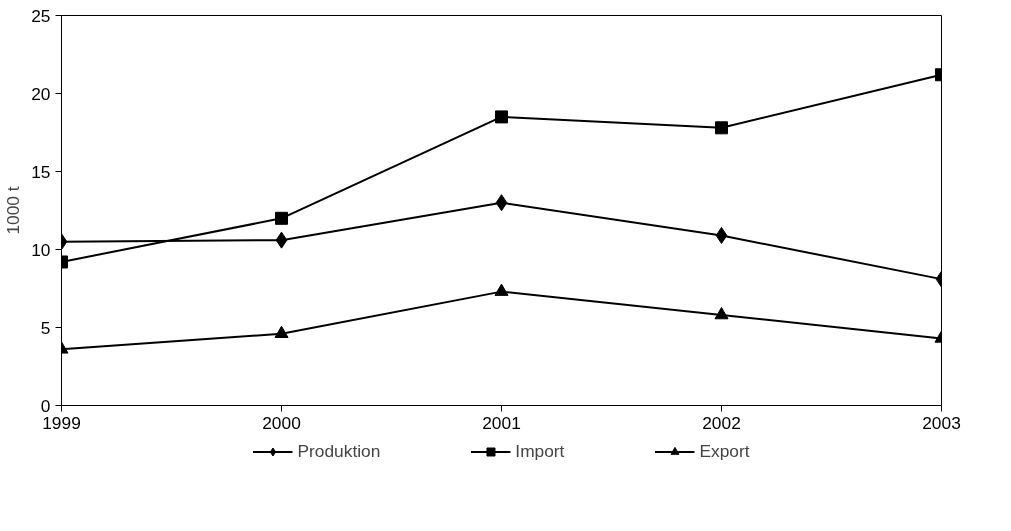 This screenshot has width=1011, height=531. Describe the element at coordinates (45, 327) in the screenshot. I see `y-tick-label: 5` at that location.